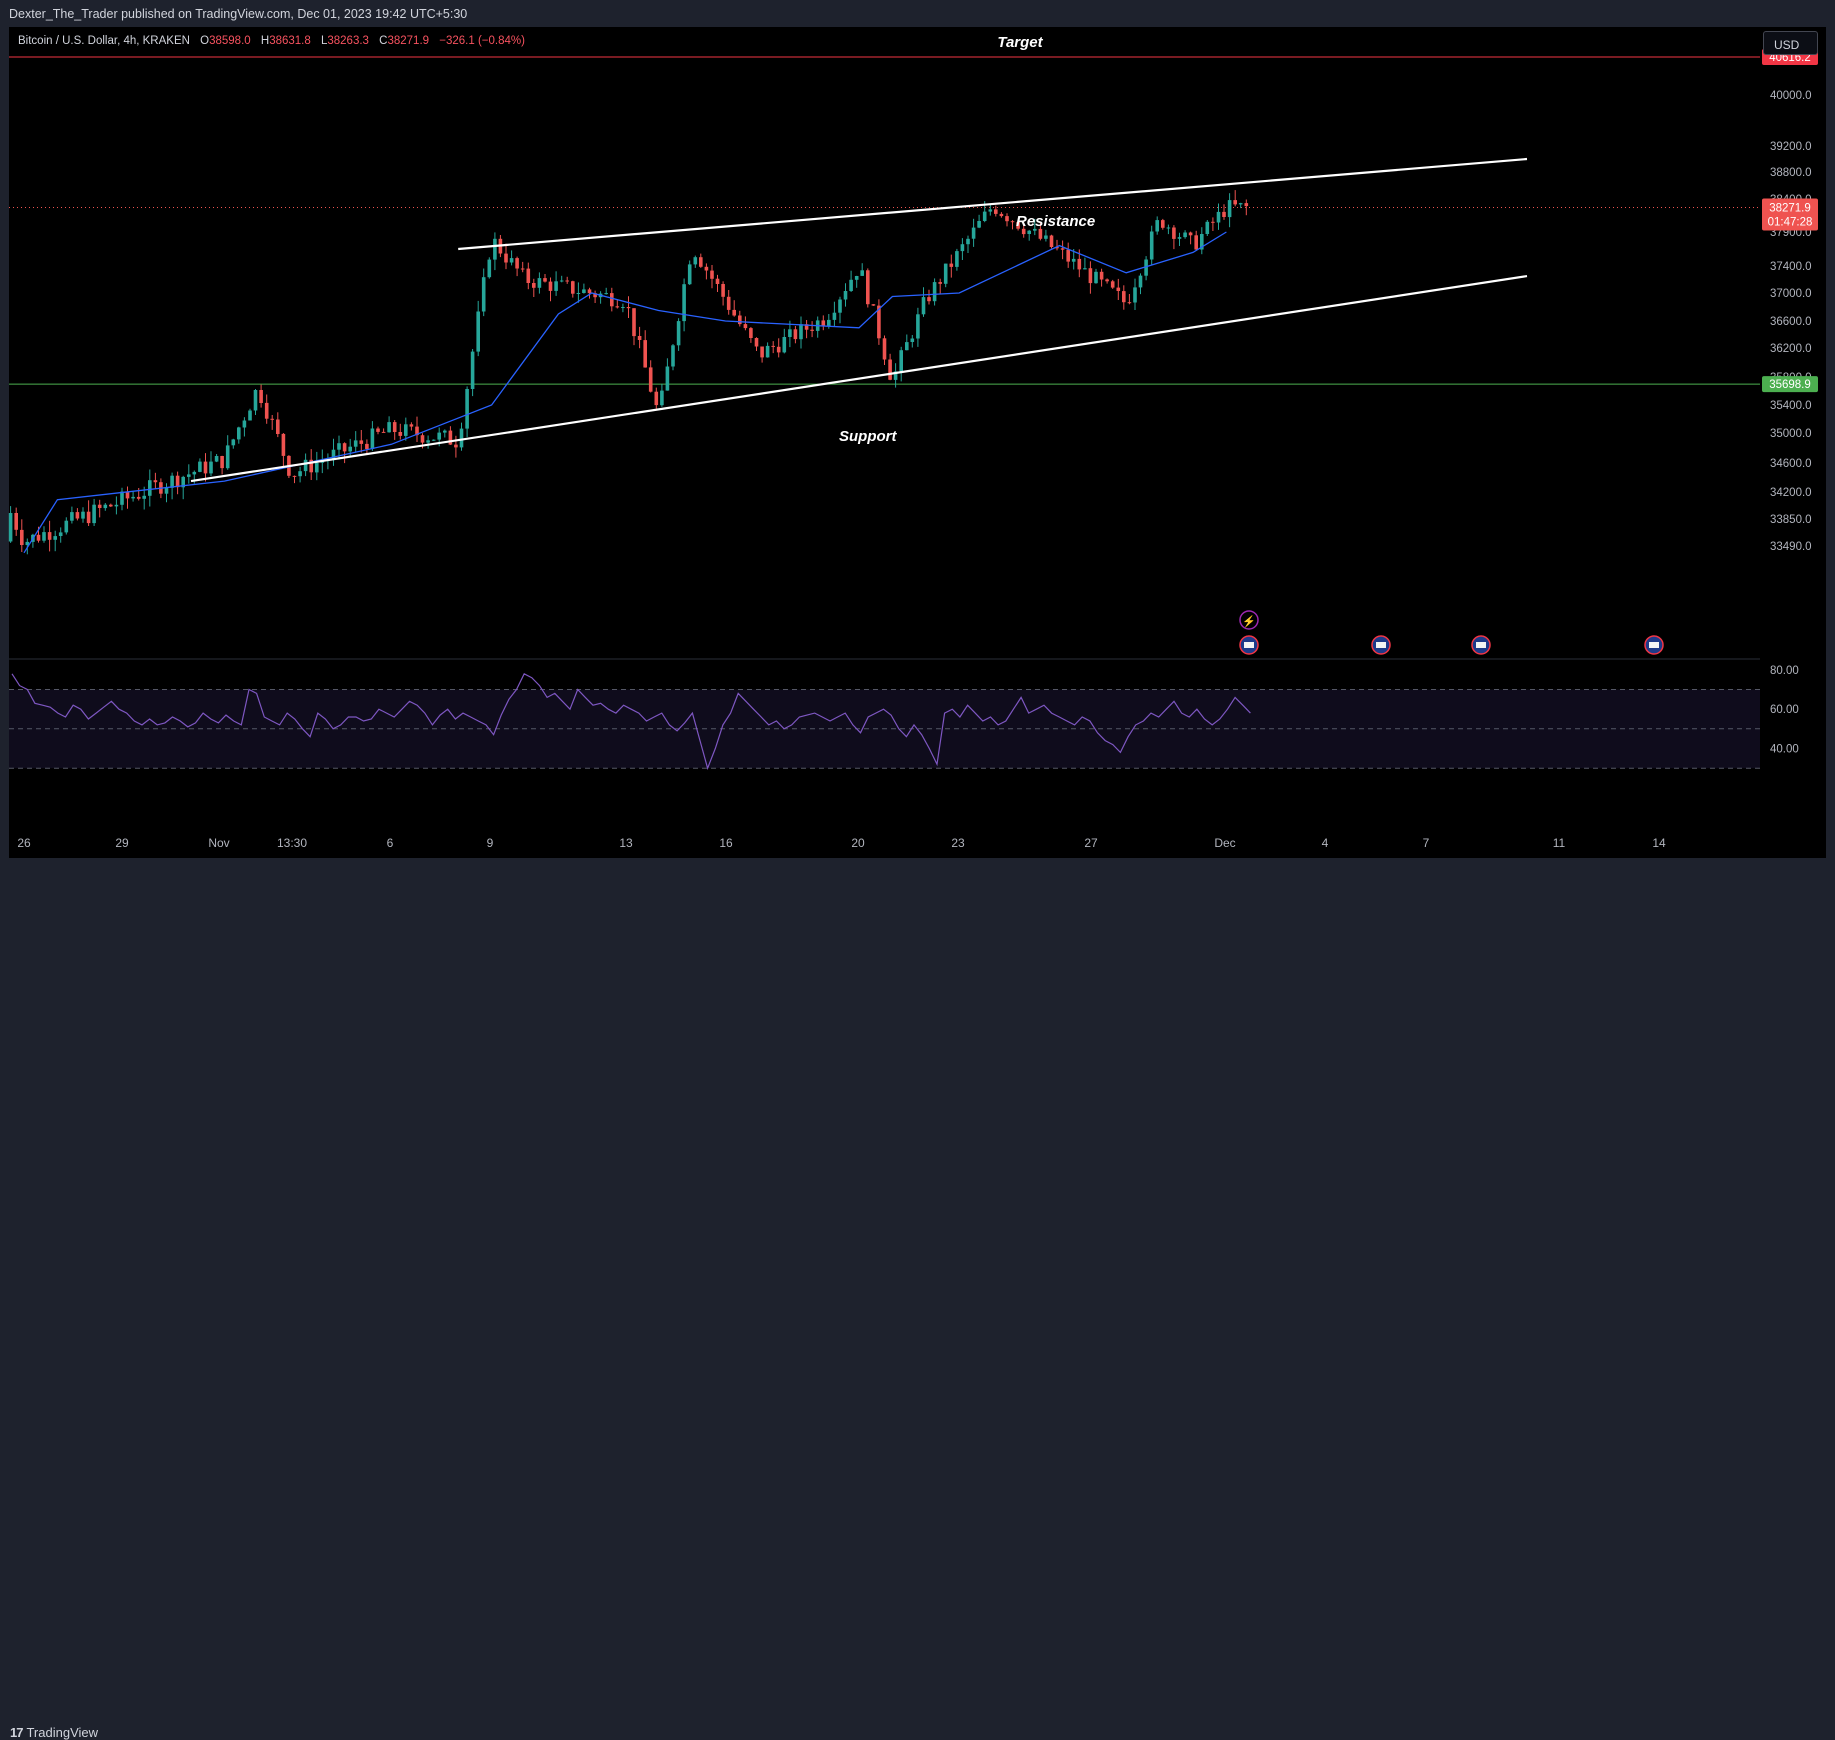 Image resolution: width=1835 pixels, height=1740 pixels. I want to click on price-tick-label: 37400.0, so click(1791, 267).